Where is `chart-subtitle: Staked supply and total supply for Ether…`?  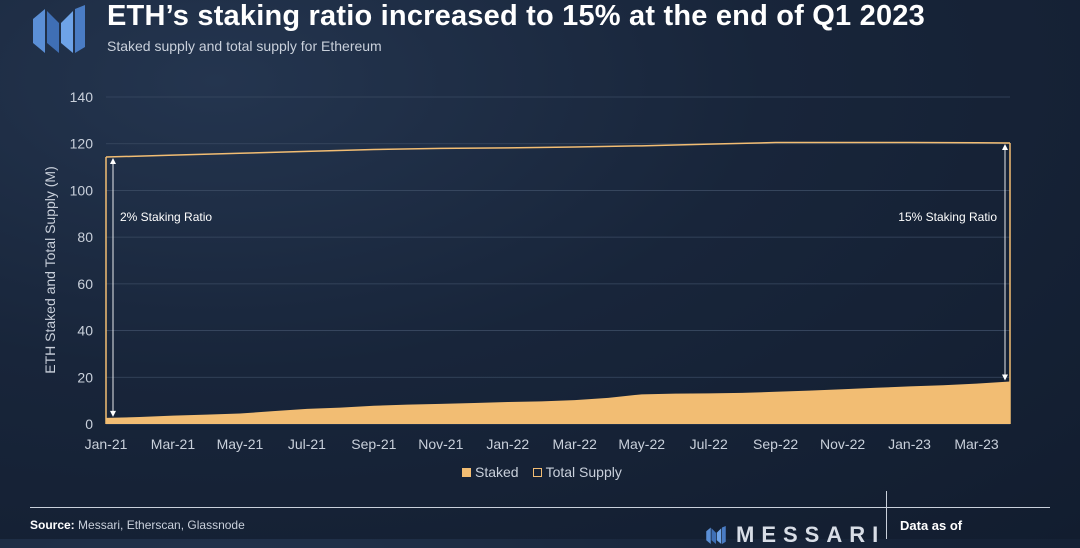
chart-subtitle: Staked supply and total supply for Ether… is located at coordinates (244, 46).